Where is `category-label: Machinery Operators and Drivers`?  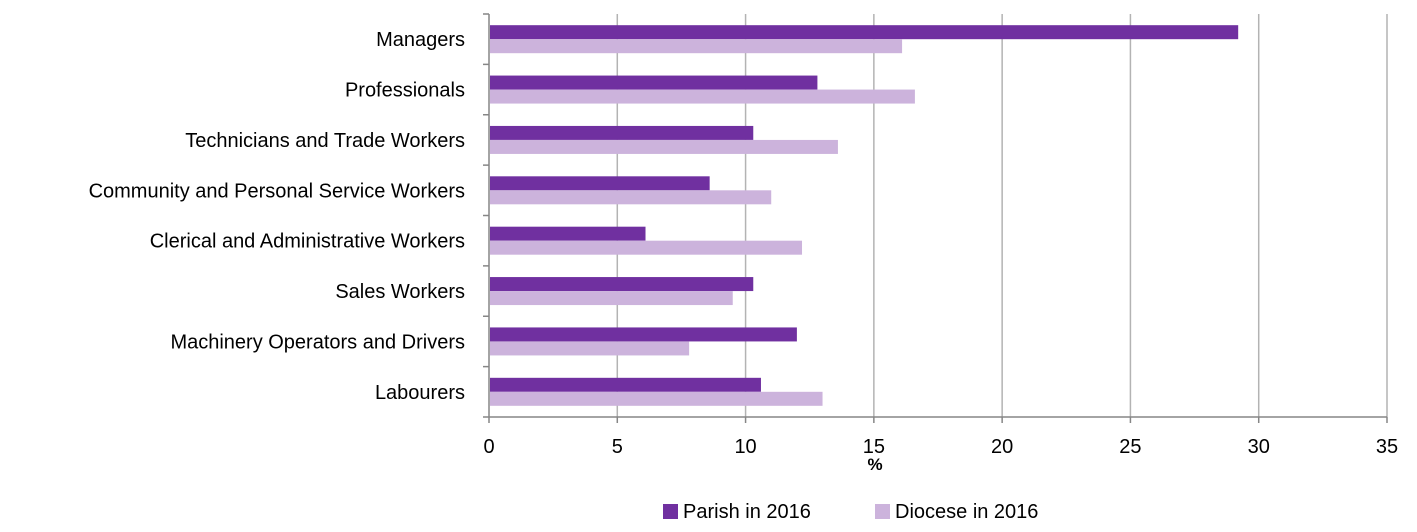 category-label: Machinery Operators and Drivers is located at coordinates (317, 342).